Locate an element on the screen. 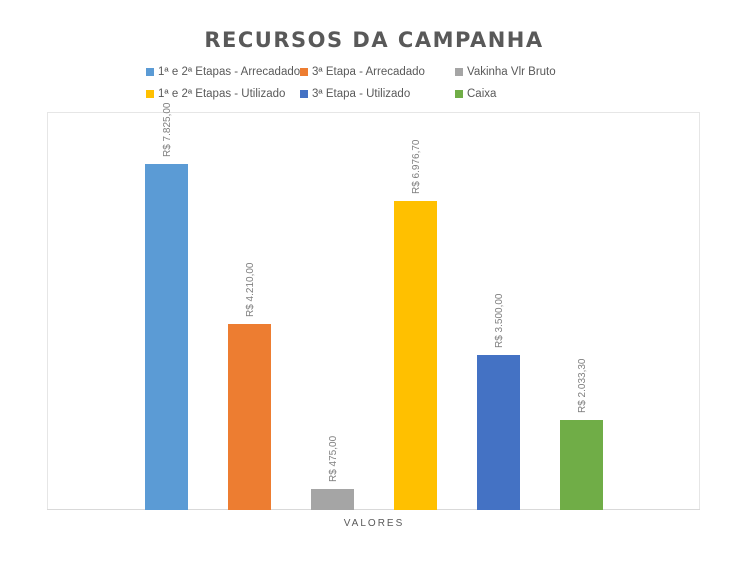 This screenshot has width=748, height=569. data-label: R$ 3.500,00 is located at coordinates (499, 321).